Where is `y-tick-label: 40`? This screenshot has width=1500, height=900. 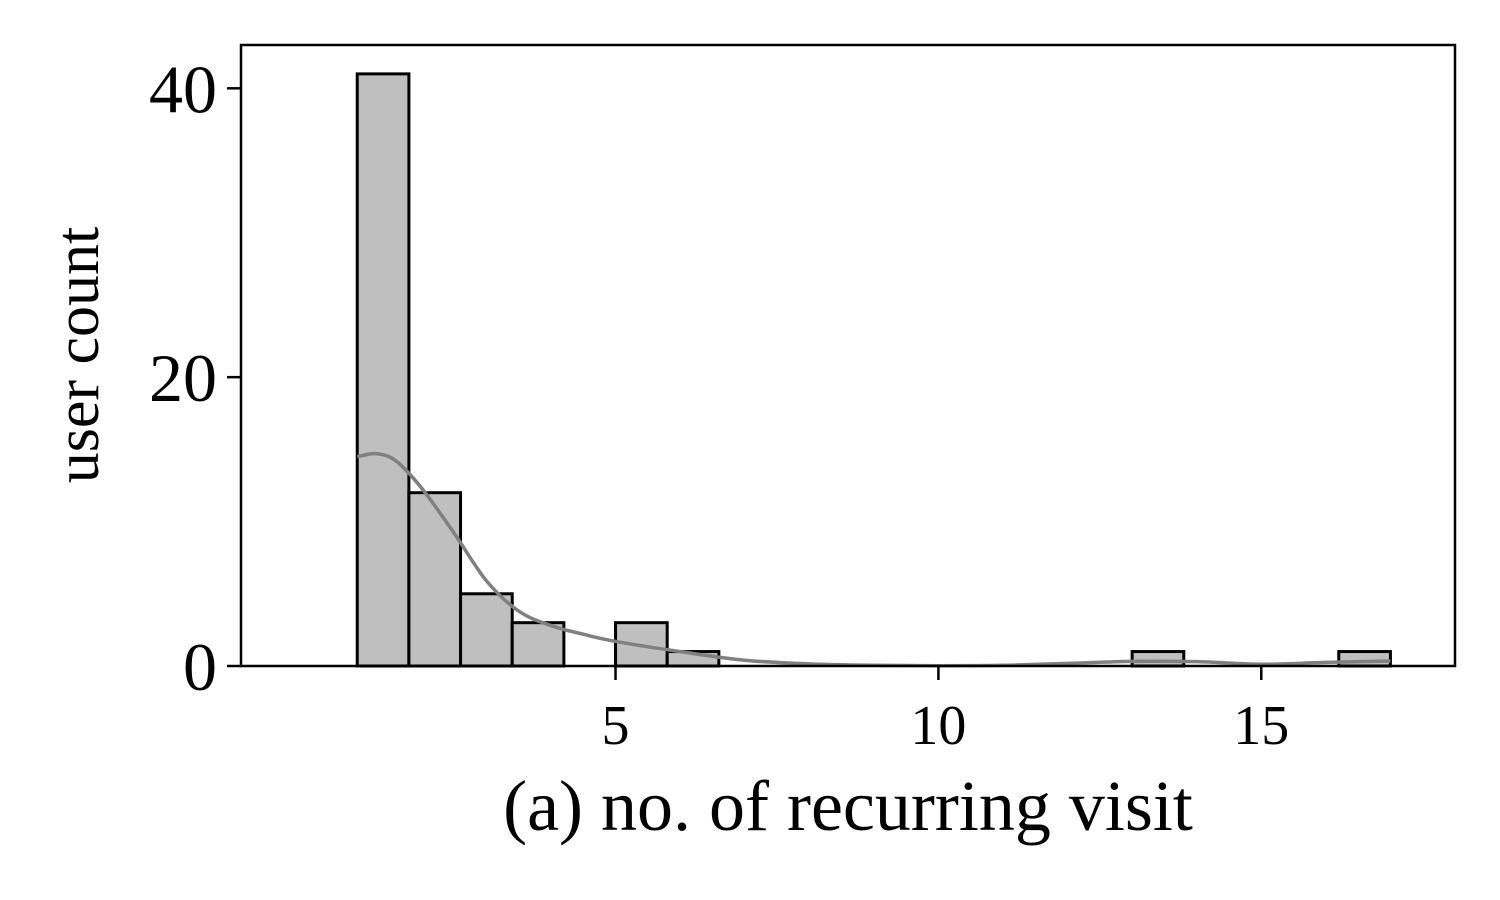 y-tick-label: 40 is located at coordinates (183, 89).